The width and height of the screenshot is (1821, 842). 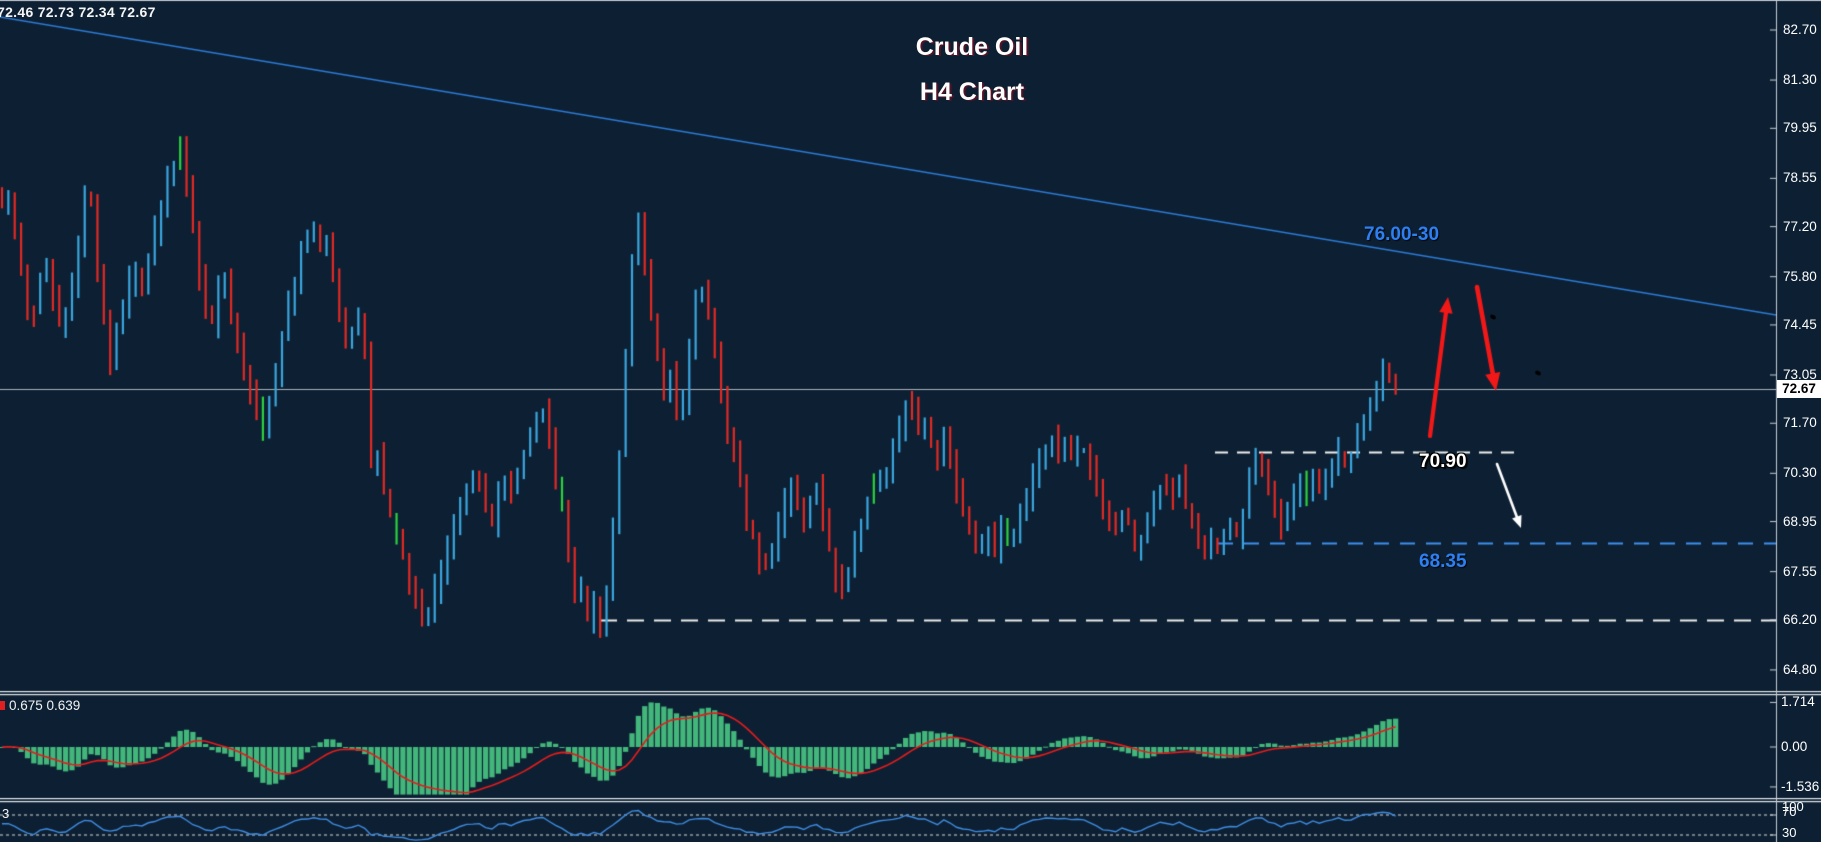 What do you see at coordinates (1789, 832) in the screenshot?
I see `rsi-axis-label: 30` at bounding box center [1789, 832].